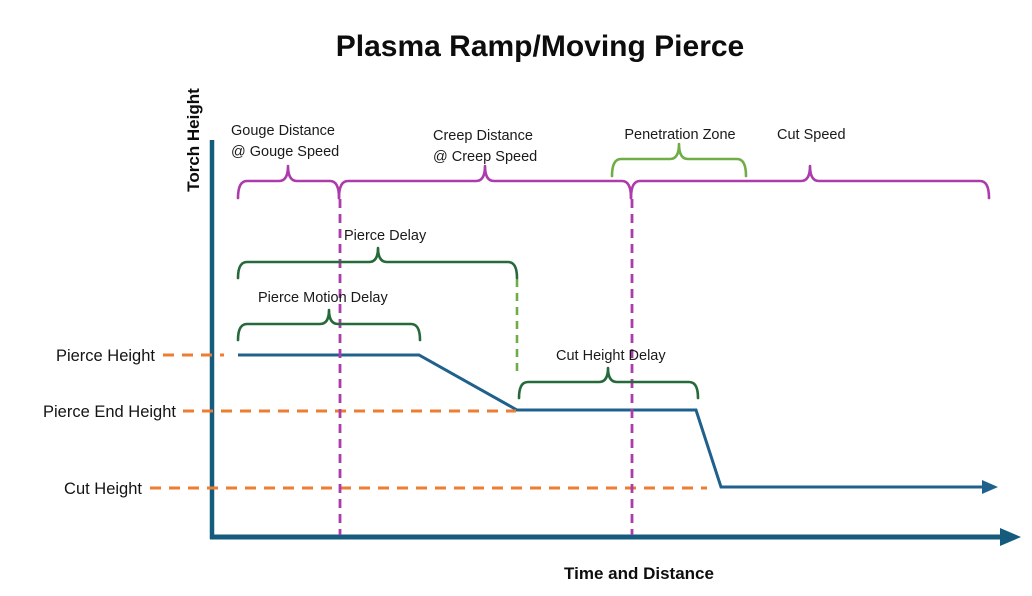  Describe the element at coordinates (105, 356) in the screenshot. I see `pierce-height-label: Pierce Height` at that location.